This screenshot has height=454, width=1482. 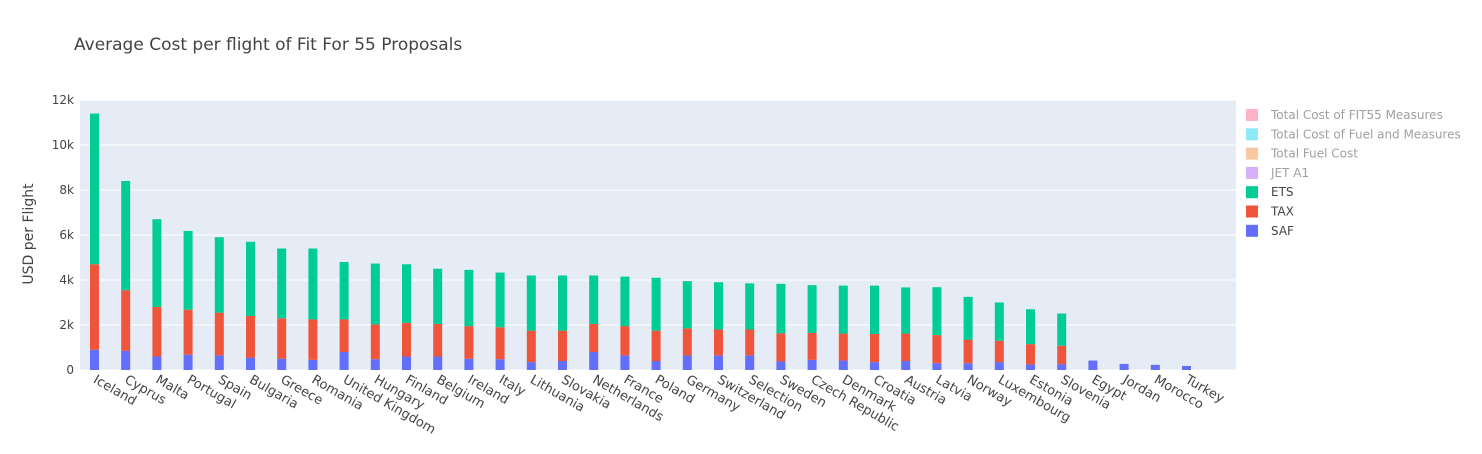 I want to click on bar-tax-netherlands, so click(x=594, y=337).